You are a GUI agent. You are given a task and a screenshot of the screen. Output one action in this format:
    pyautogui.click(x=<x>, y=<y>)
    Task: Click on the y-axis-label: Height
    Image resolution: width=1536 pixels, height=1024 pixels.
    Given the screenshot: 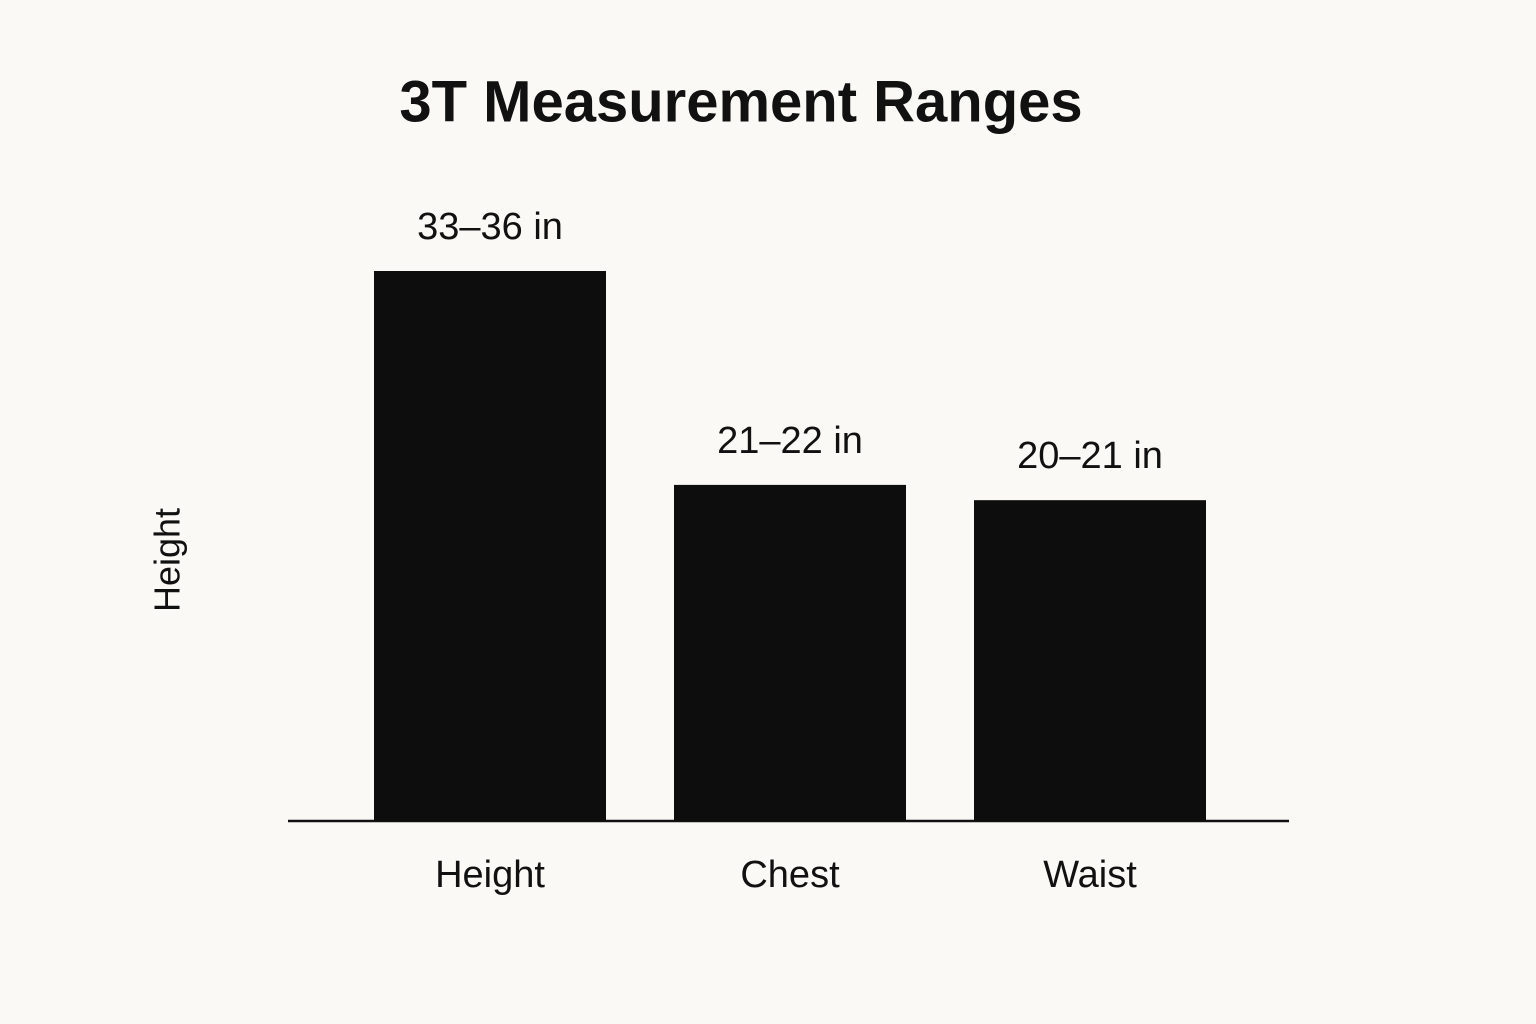 What is the action you would take?
    pyautogui.click(x=167, y=560)
    